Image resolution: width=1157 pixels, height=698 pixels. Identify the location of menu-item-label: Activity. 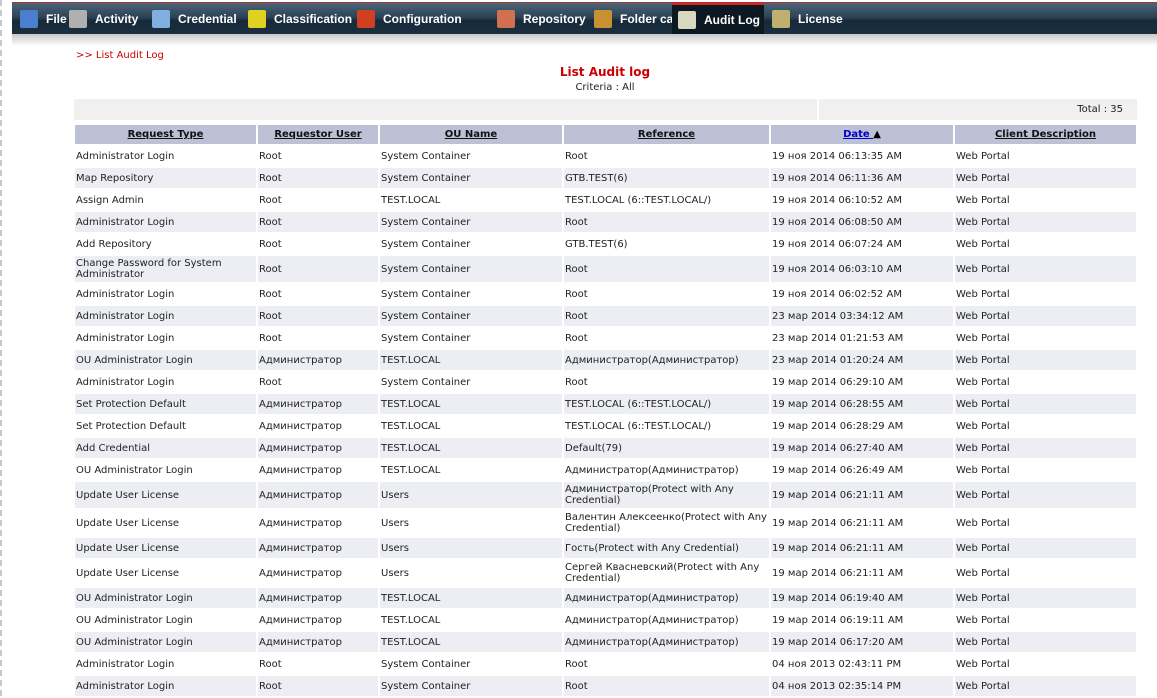
(117, 19).